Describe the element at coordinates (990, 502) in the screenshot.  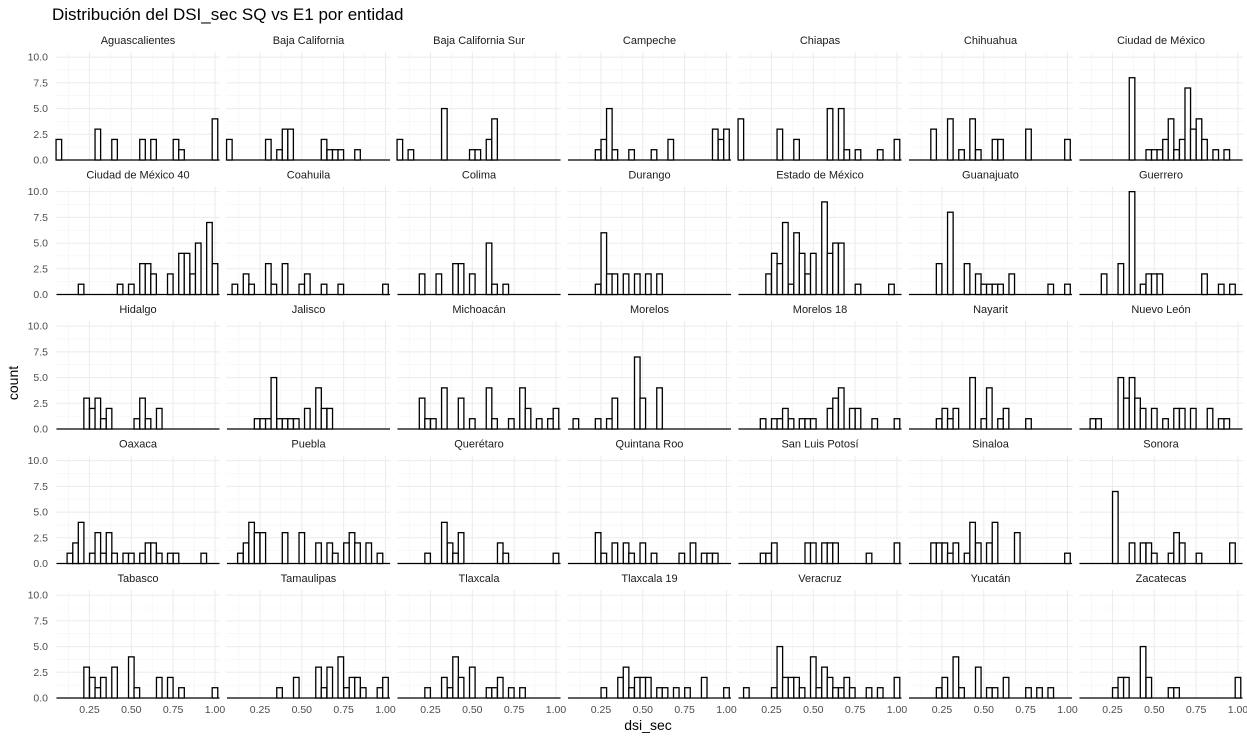
I see `facet-panel: Sinaloa` at that location.